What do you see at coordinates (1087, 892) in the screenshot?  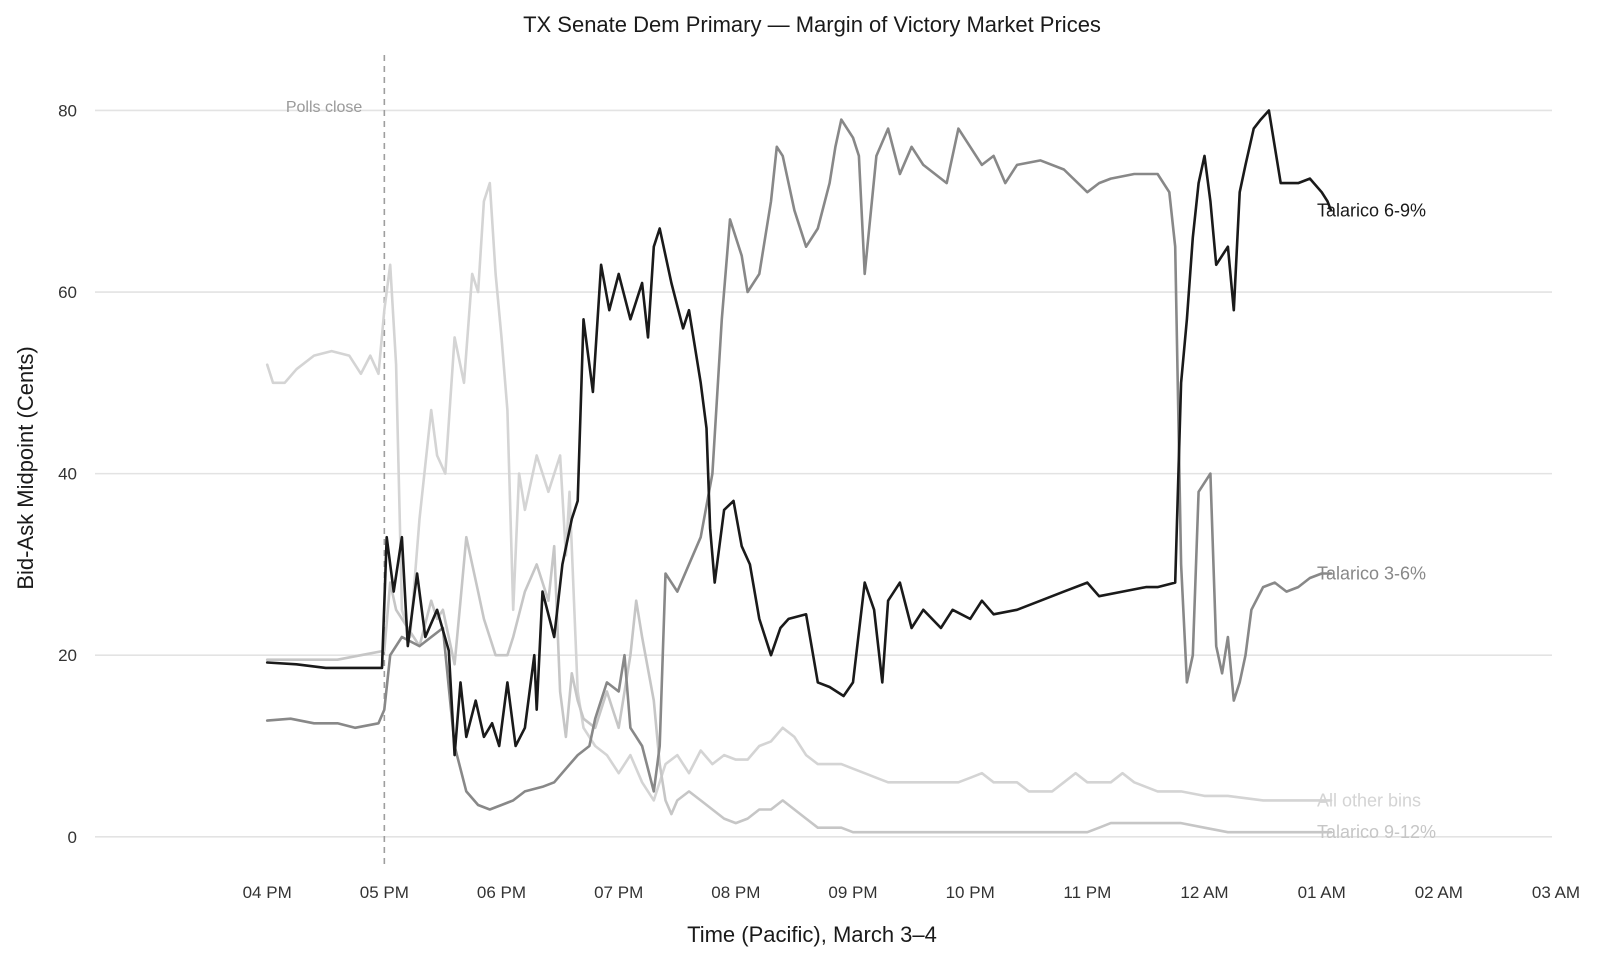 I see `x-tick-label: 11 PM` at bounding box center [1087, 892].